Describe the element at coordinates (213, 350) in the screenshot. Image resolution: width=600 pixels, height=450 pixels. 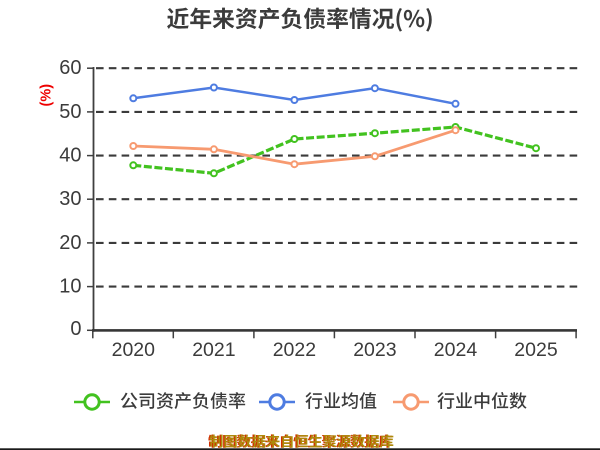
I see `svg-text: 2021` at that location.